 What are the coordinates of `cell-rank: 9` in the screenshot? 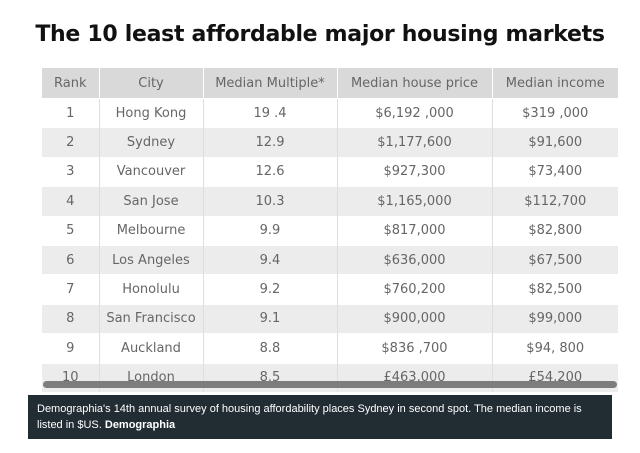 It's located at (71, 348).